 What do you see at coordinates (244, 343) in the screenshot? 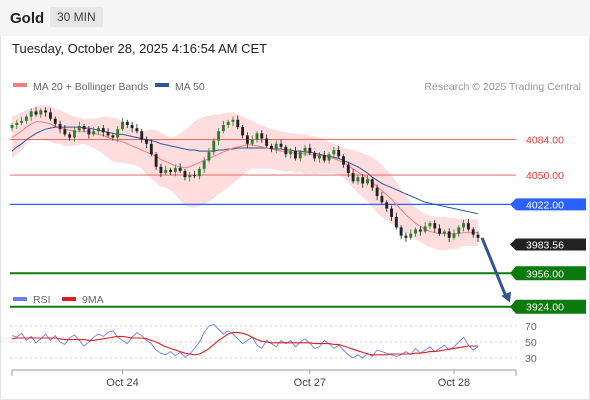
I see `rsi-ma-line` at bounding box center [244, 343].